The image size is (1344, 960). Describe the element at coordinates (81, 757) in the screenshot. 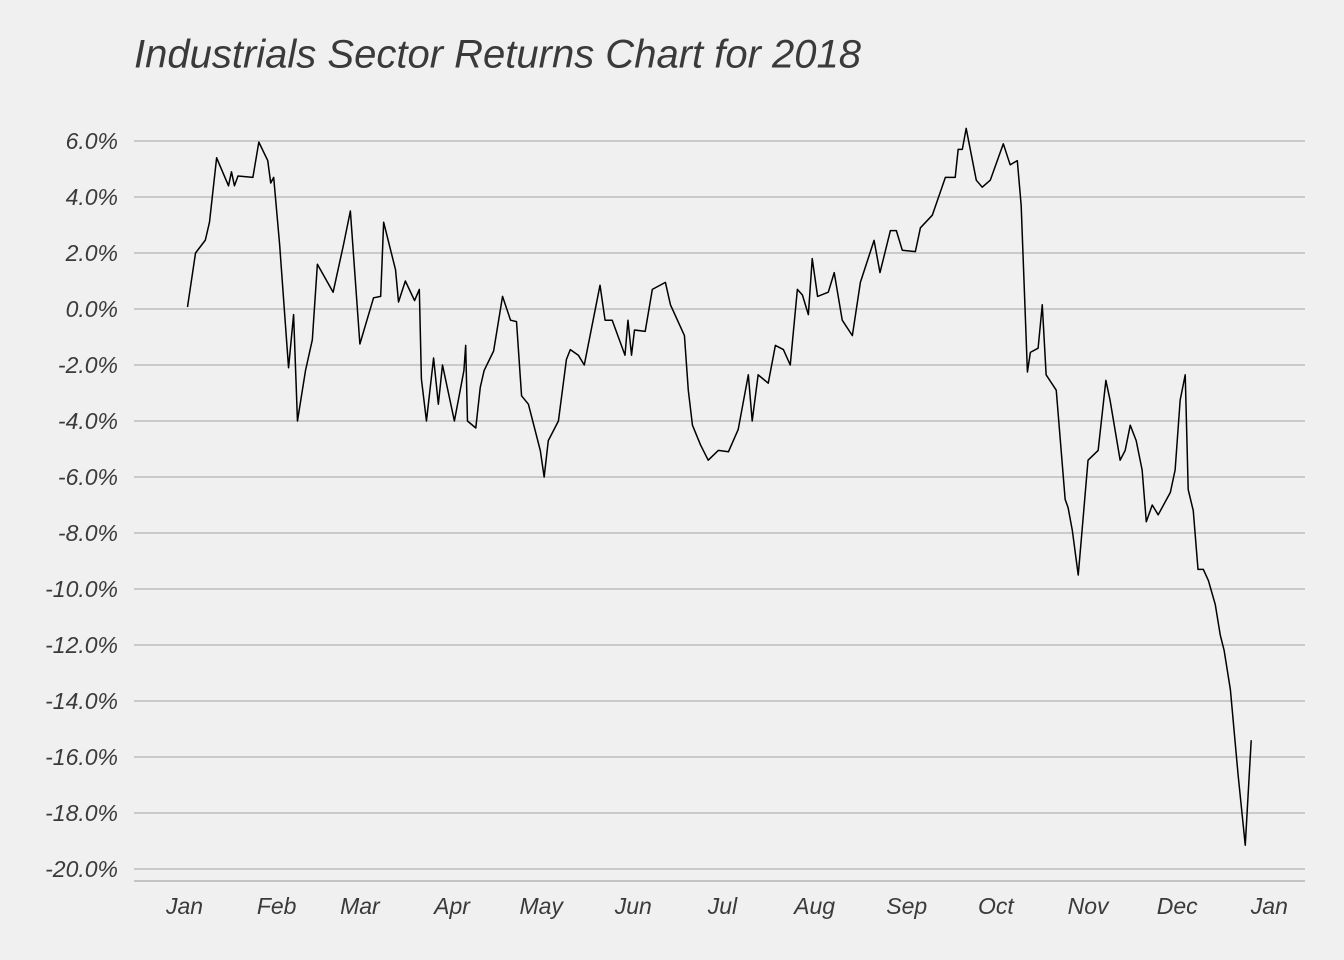

I see `y-tick-label: -16.0%` at that location.